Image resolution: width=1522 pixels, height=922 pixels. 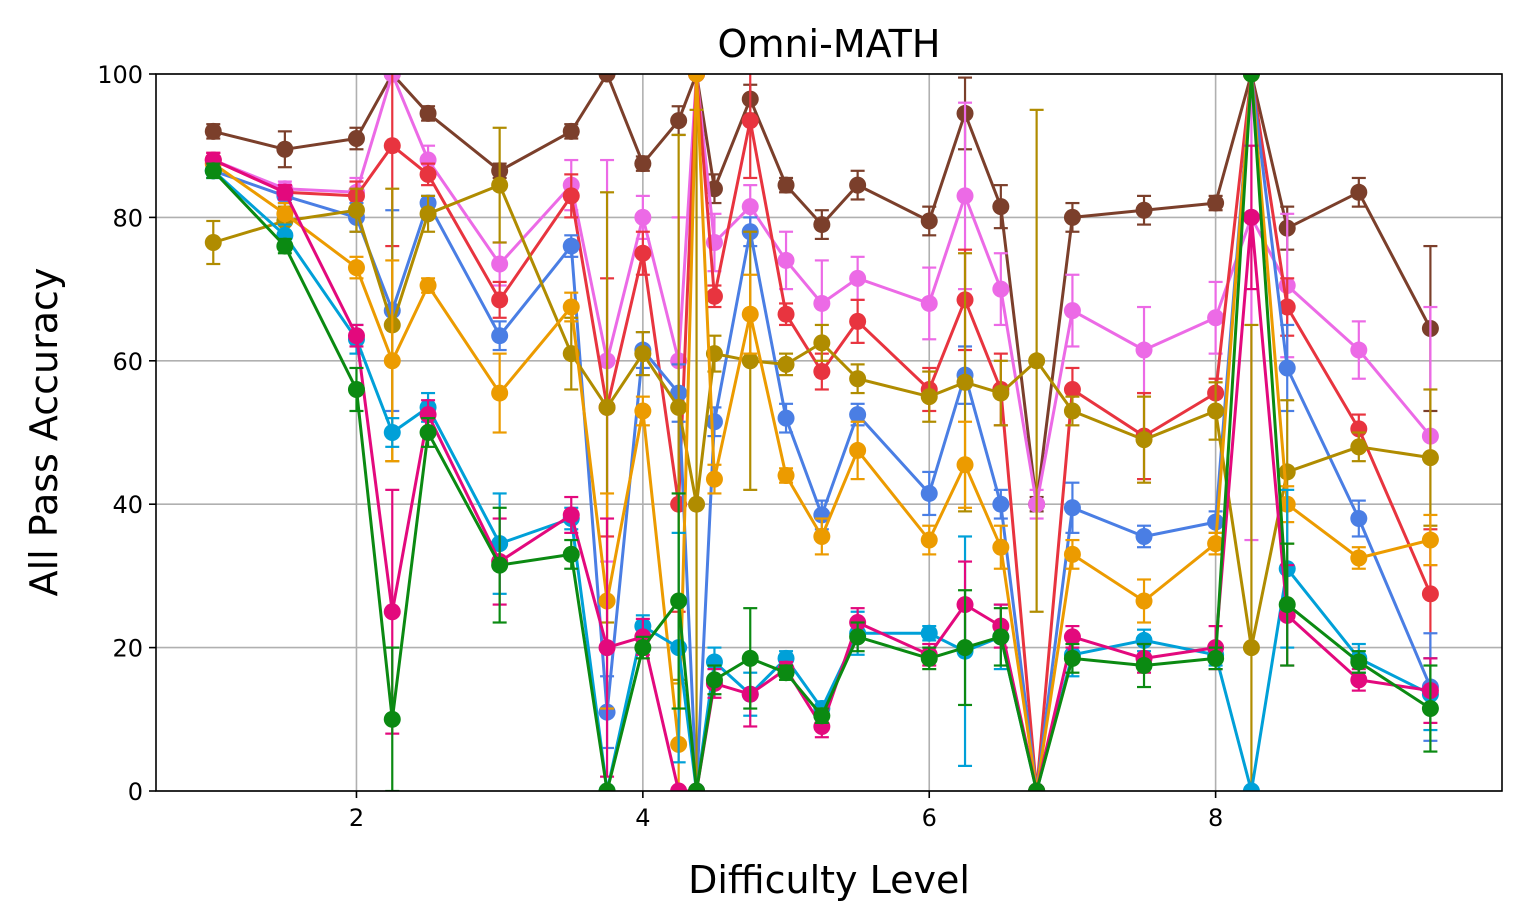 I want to click on y-tick-label: 0, so click(x=135, y=792).